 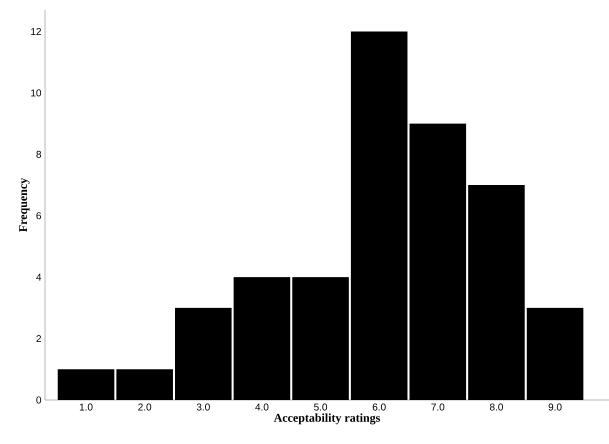 What do you see at coordinates (38, 338) in the screenshot?
I see `y-tick-label: 2` at bounding box center [38, 338].